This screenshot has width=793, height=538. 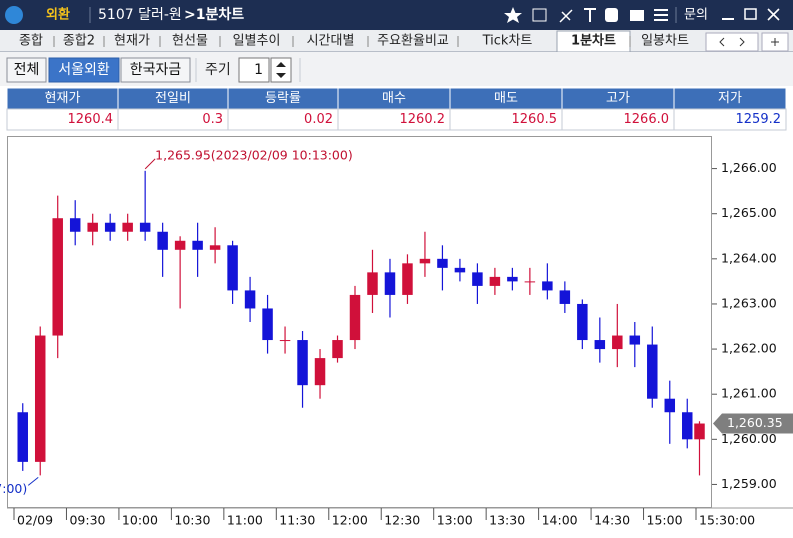 I want to click on cell-value: 1259.2, so click(x=759, y=119).